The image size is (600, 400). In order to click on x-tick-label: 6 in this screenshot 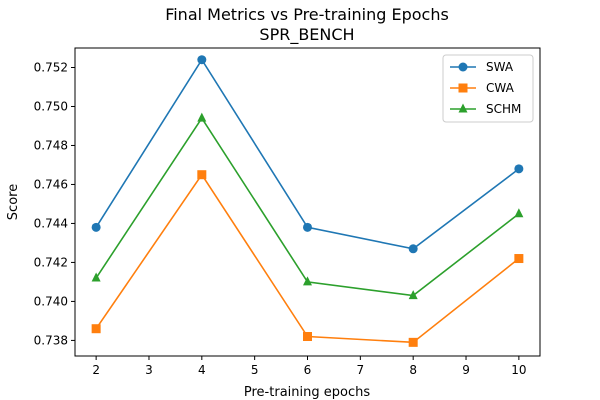, I will do `click(308, 370)`.